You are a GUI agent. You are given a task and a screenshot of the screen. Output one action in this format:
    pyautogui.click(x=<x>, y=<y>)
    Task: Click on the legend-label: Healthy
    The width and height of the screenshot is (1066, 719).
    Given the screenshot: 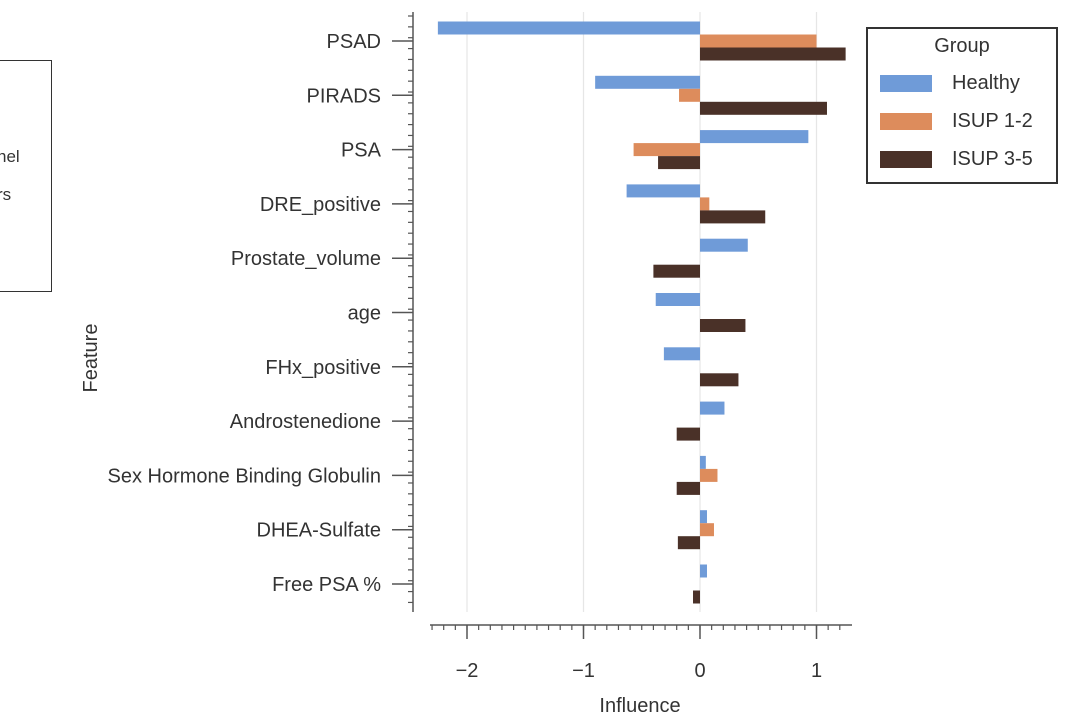 What is the action you would take?
    pyautogui.click(x=986, y=82)
    